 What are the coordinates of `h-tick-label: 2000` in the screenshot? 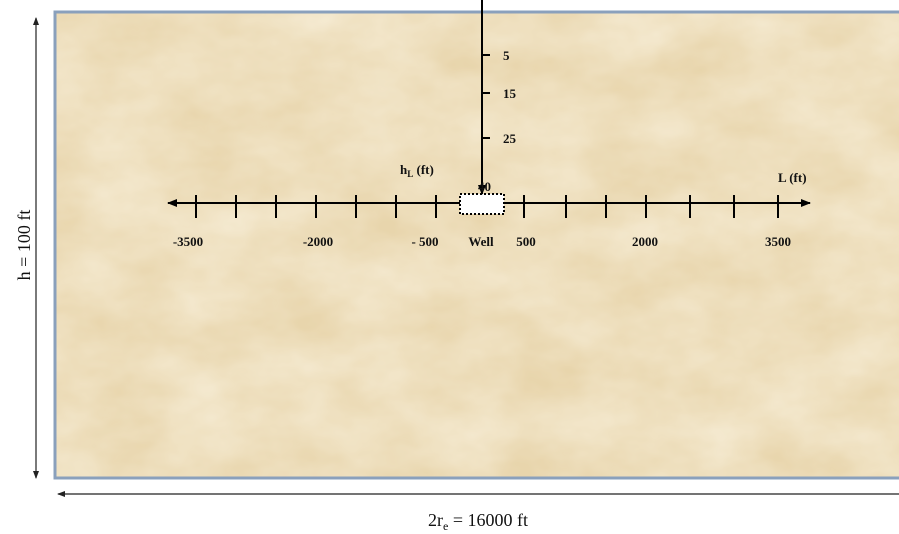 It's located at (645, 241).